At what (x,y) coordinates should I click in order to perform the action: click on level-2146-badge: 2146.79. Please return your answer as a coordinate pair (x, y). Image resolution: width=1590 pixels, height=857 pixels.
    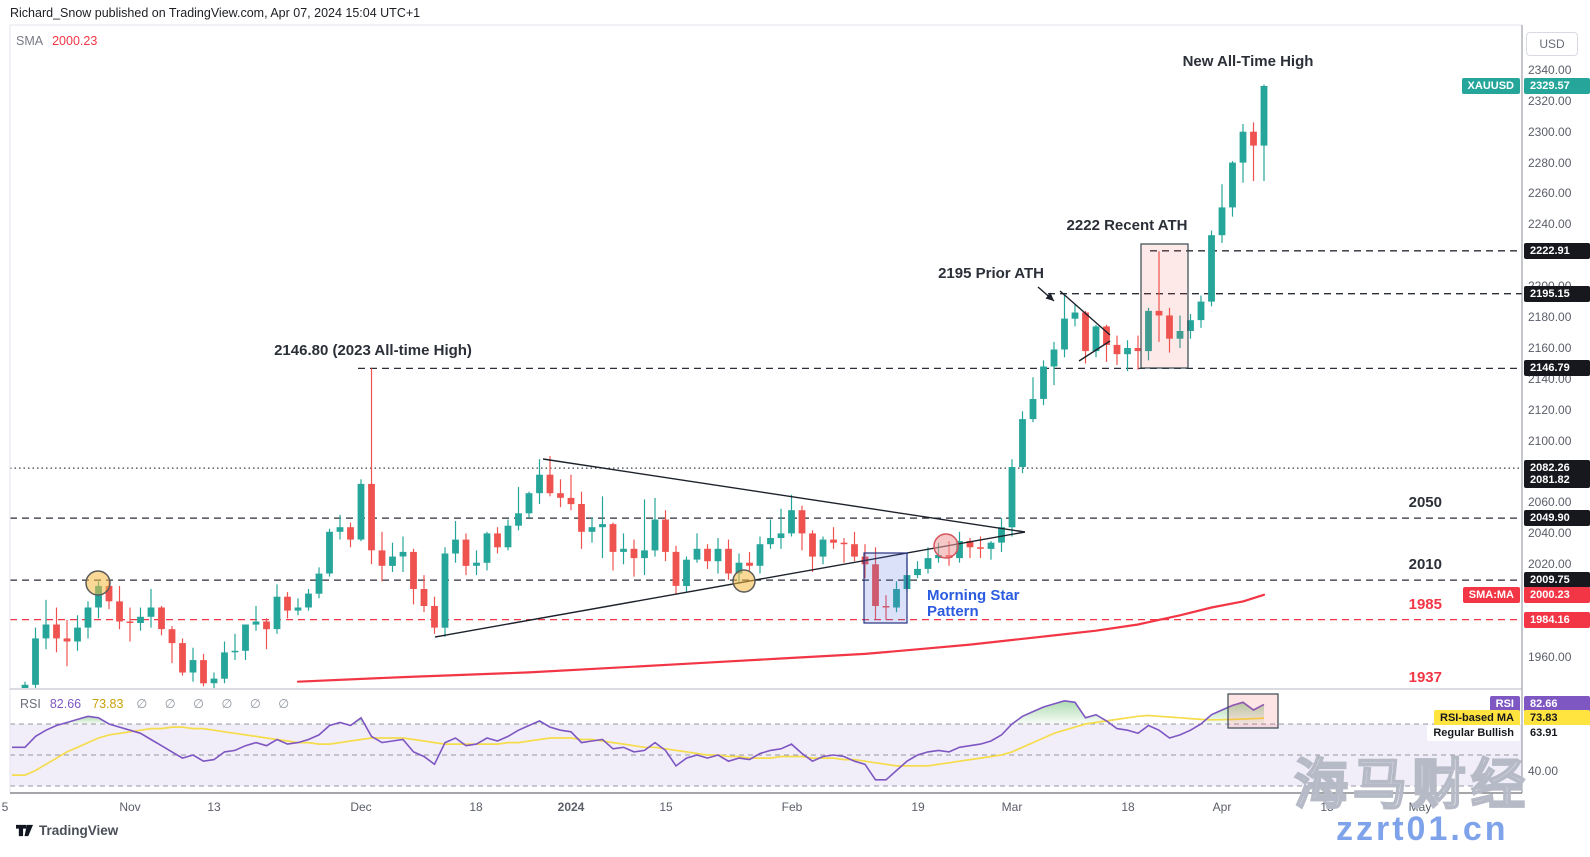
    Looking at the image, I should click on (1557, 368).